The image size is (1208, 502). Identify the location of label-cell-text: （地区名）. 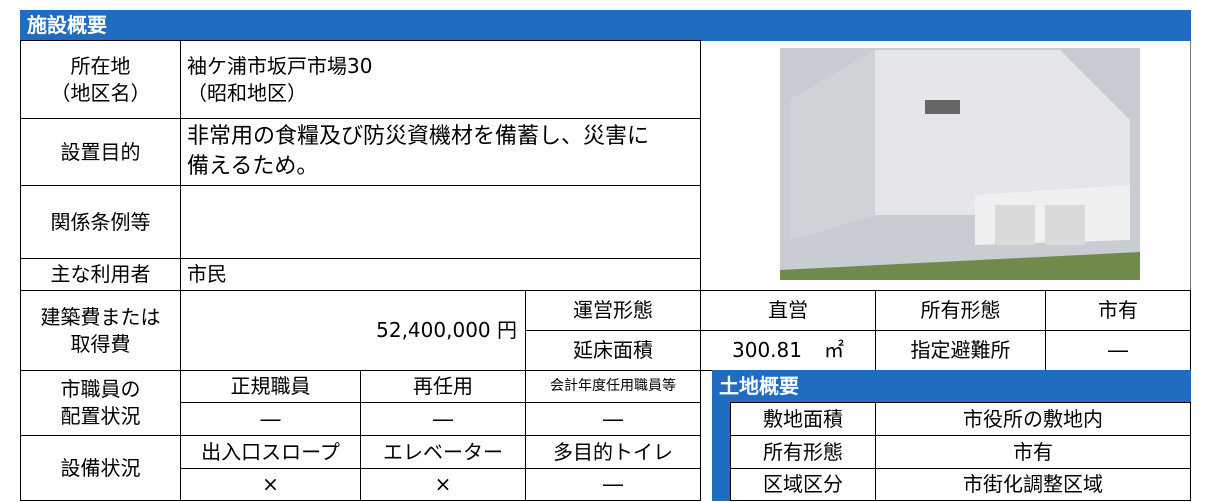
(100, 92).